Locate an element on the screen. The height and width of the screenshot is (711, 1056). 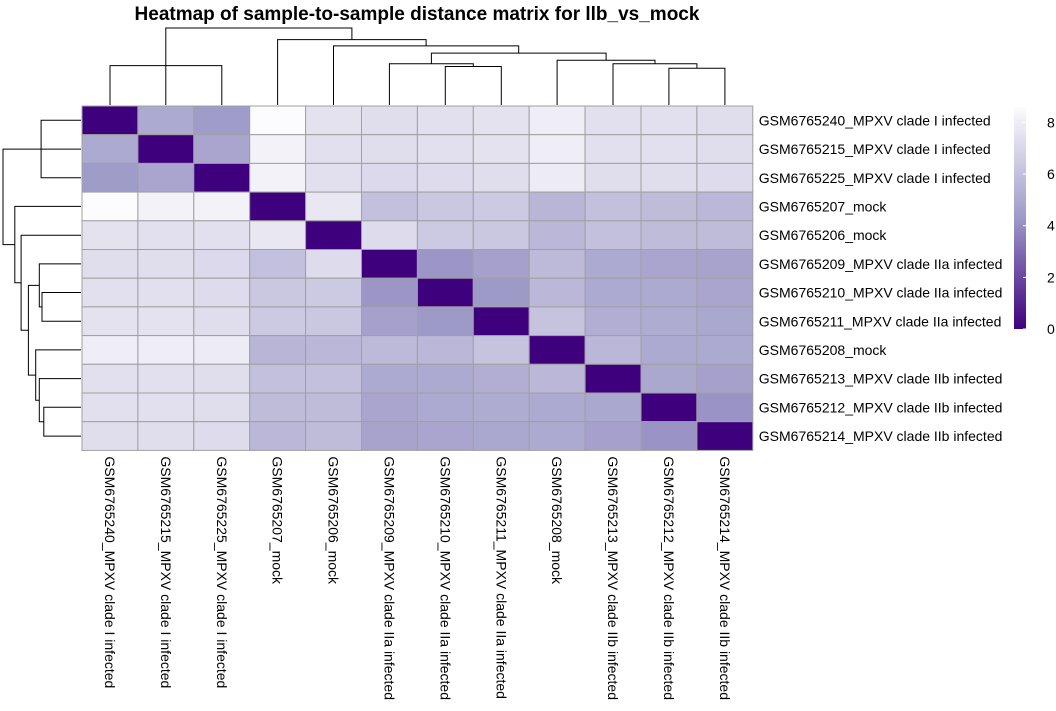
column-label: GSM6765212_MPXV clade IIb infected is located at coordinates (669, 578).